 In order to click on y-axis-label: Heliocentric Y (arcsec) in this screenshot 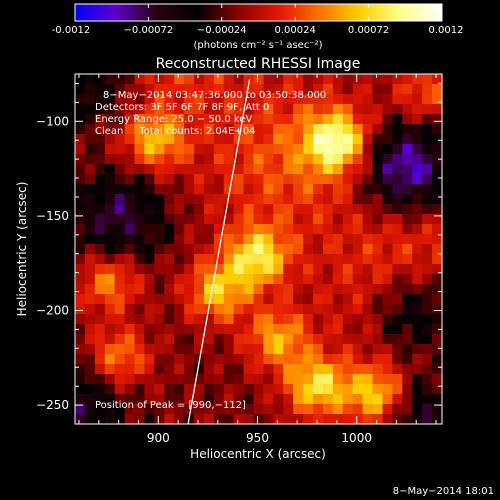, I will do `click(22, 249)`.